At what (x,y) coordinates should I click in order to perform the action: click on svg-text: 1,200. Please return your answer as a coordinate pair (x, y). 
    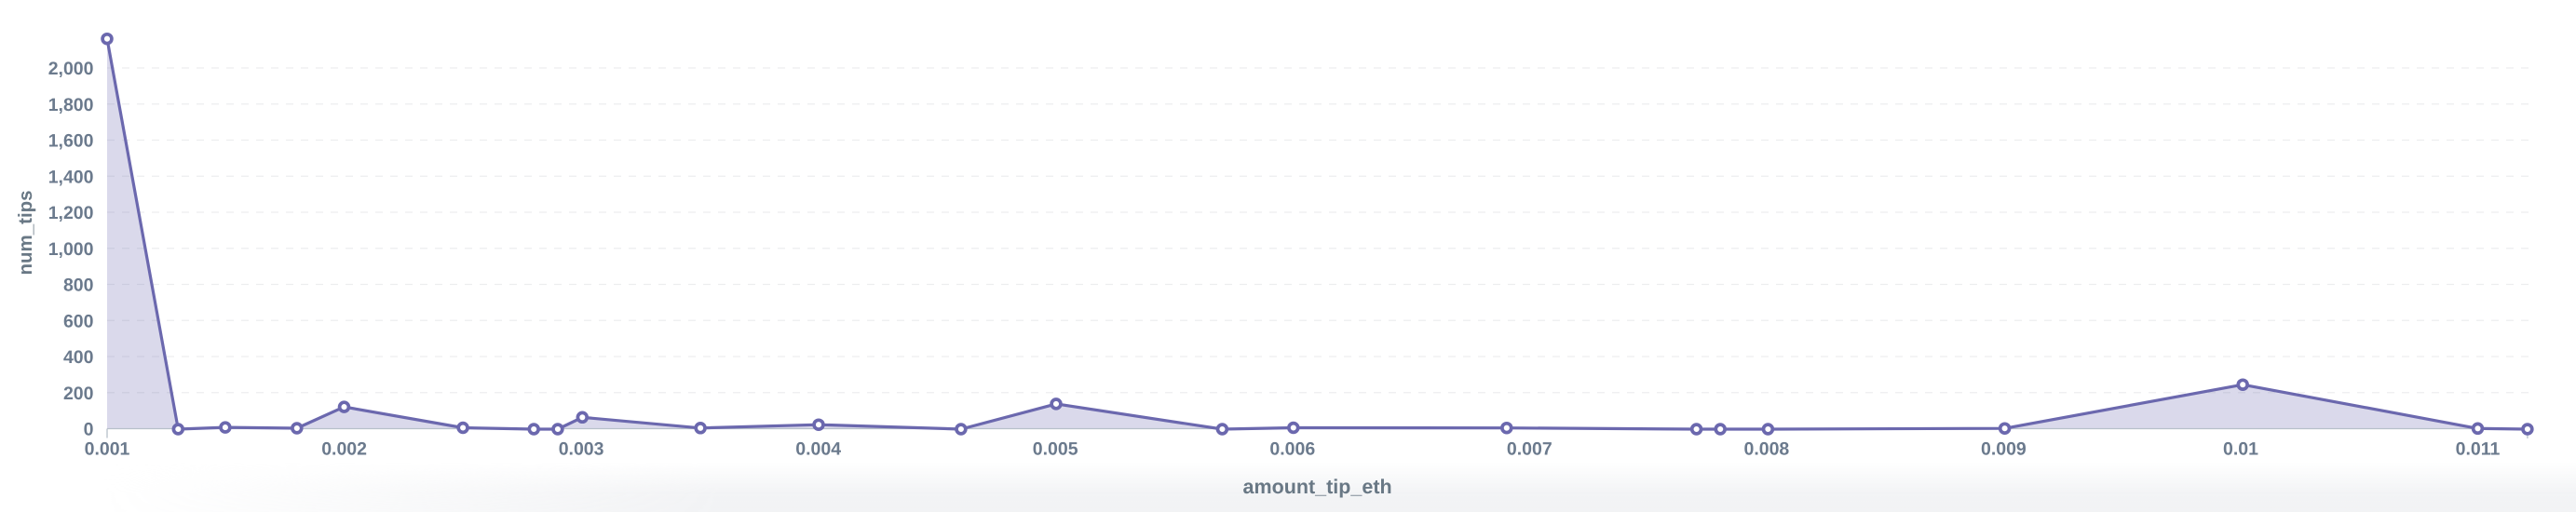
    Looking at the image, I should click on (71, 213).